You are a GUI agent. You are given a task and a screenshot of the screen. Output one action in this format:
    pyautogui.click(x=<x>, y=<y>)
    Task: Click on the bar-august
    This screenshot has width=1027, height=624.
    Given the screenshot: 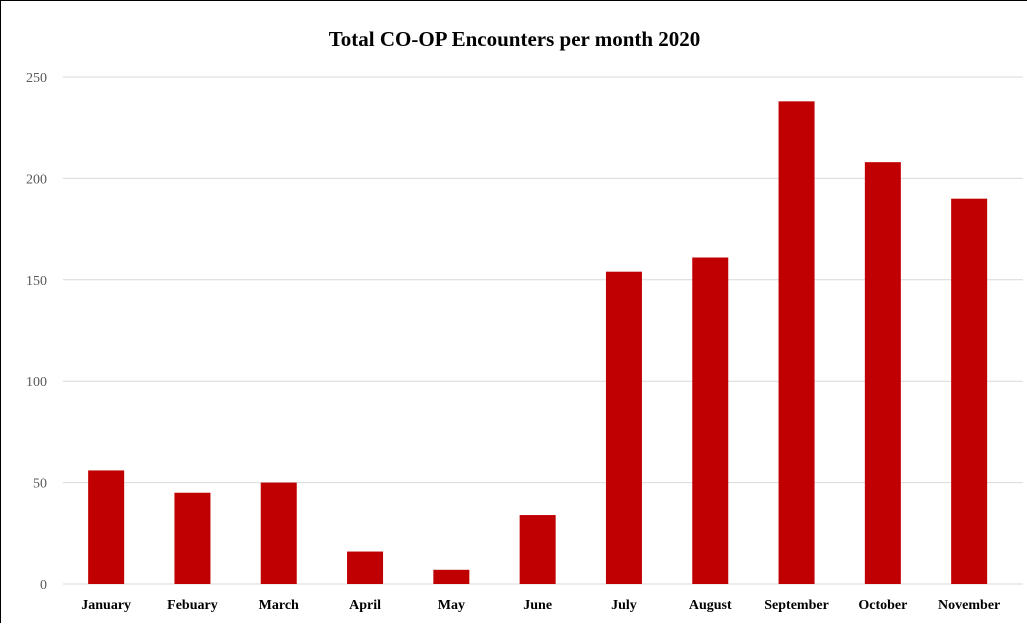 What is the action you would take?
    pyautogui.click(x=710, y=420)
    